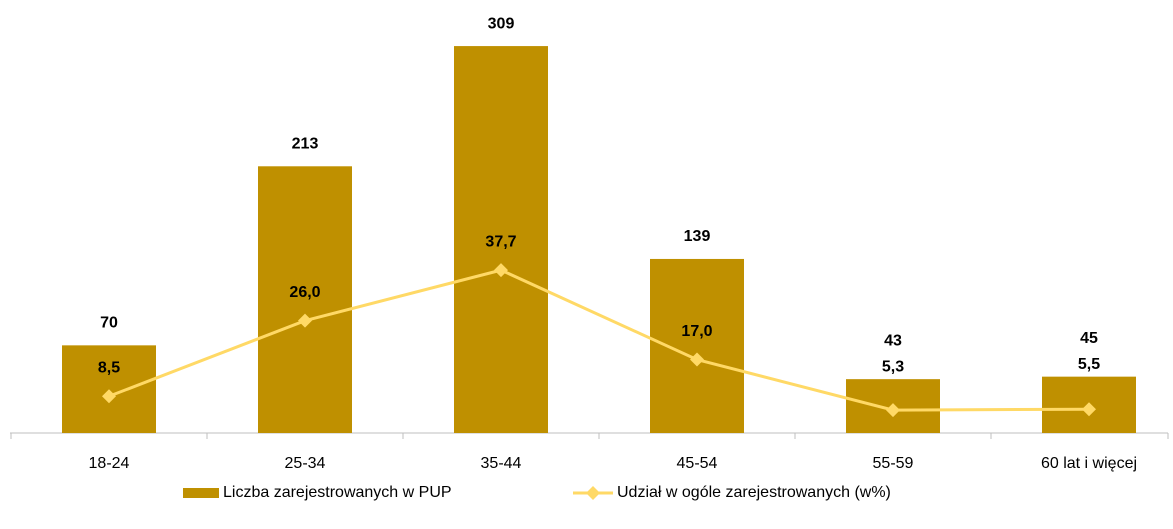 This screenshot has height=529, width=1173. I want to click on x-tick-label: 35-44, so click(501, 463).